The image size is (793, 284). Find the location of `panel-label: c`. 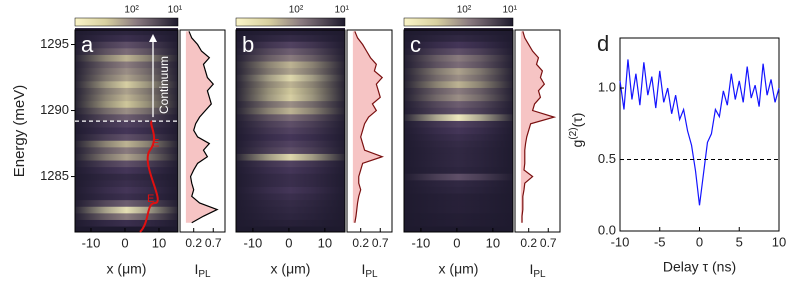

panel-label: c is located at coordinates (415, 44).